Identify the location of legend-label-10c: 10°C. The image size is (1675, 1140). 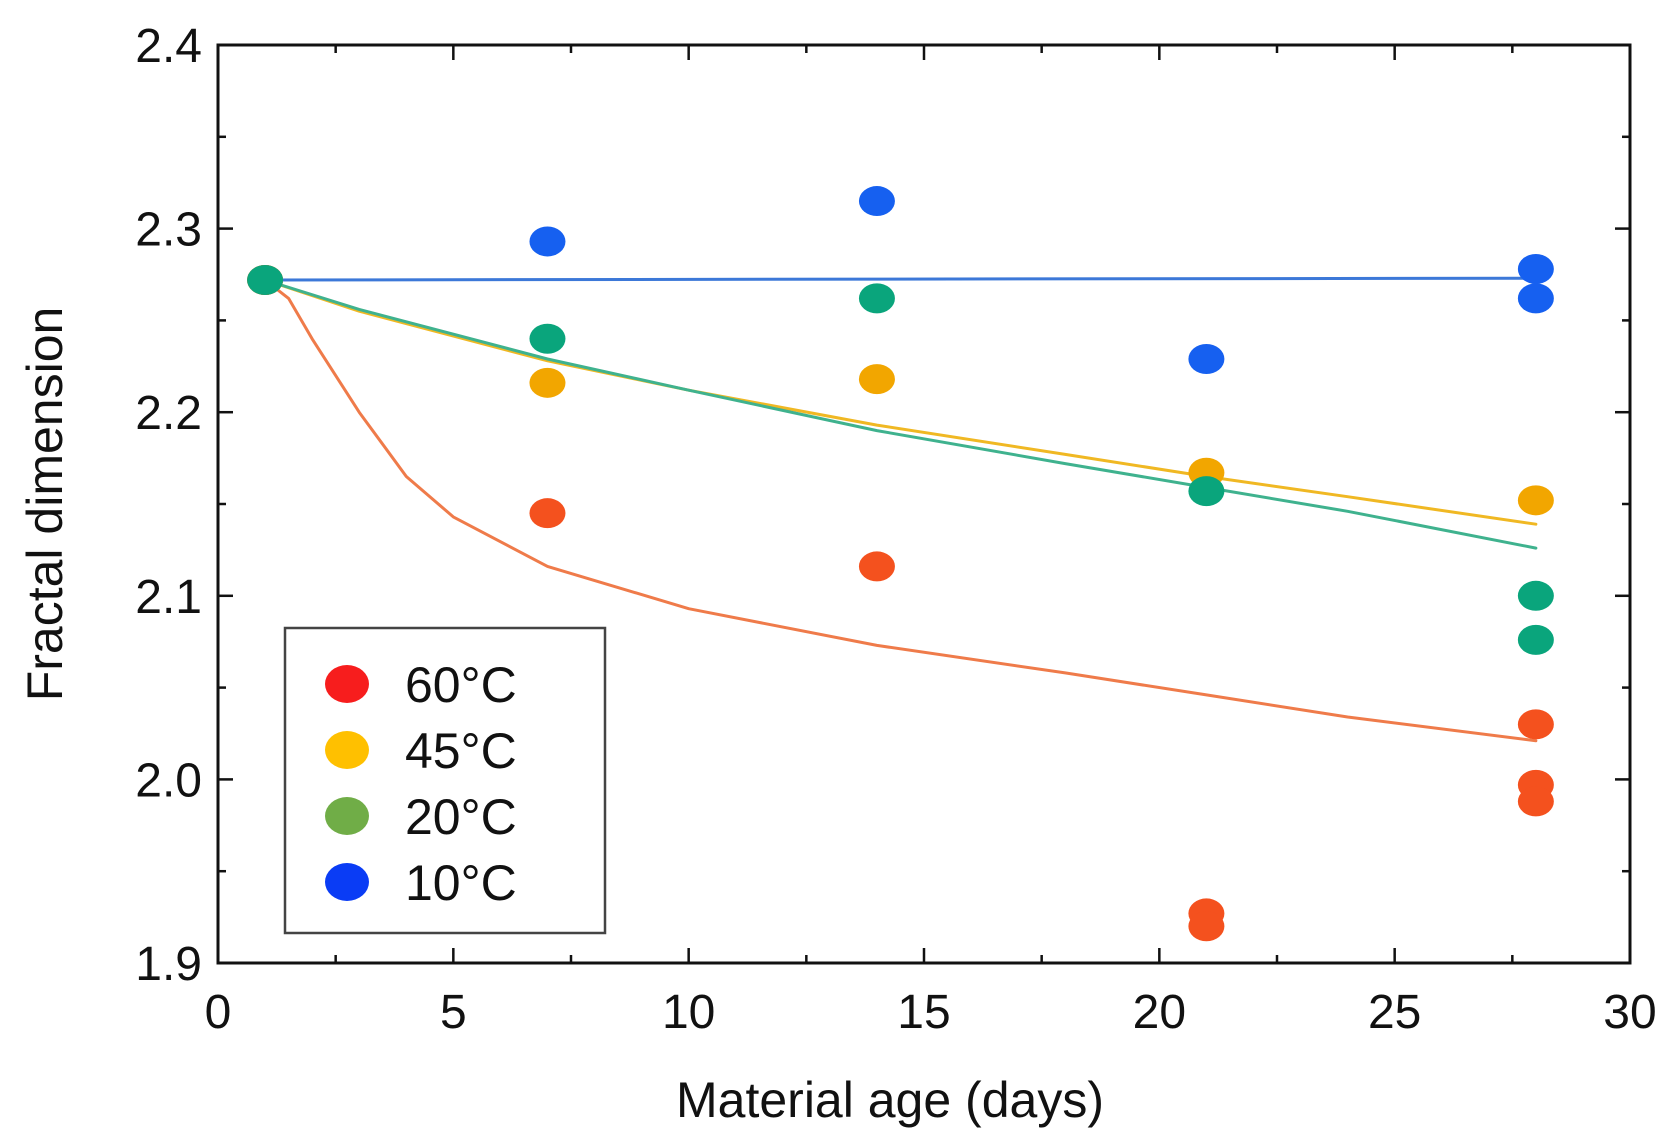
(461, 883).